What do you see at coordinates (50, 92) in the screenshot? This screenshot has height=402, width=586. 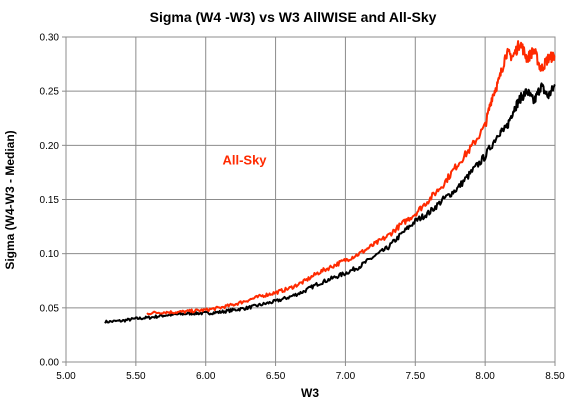 I see `y-tick-label: 0.25` at bounding box center [50, 92].